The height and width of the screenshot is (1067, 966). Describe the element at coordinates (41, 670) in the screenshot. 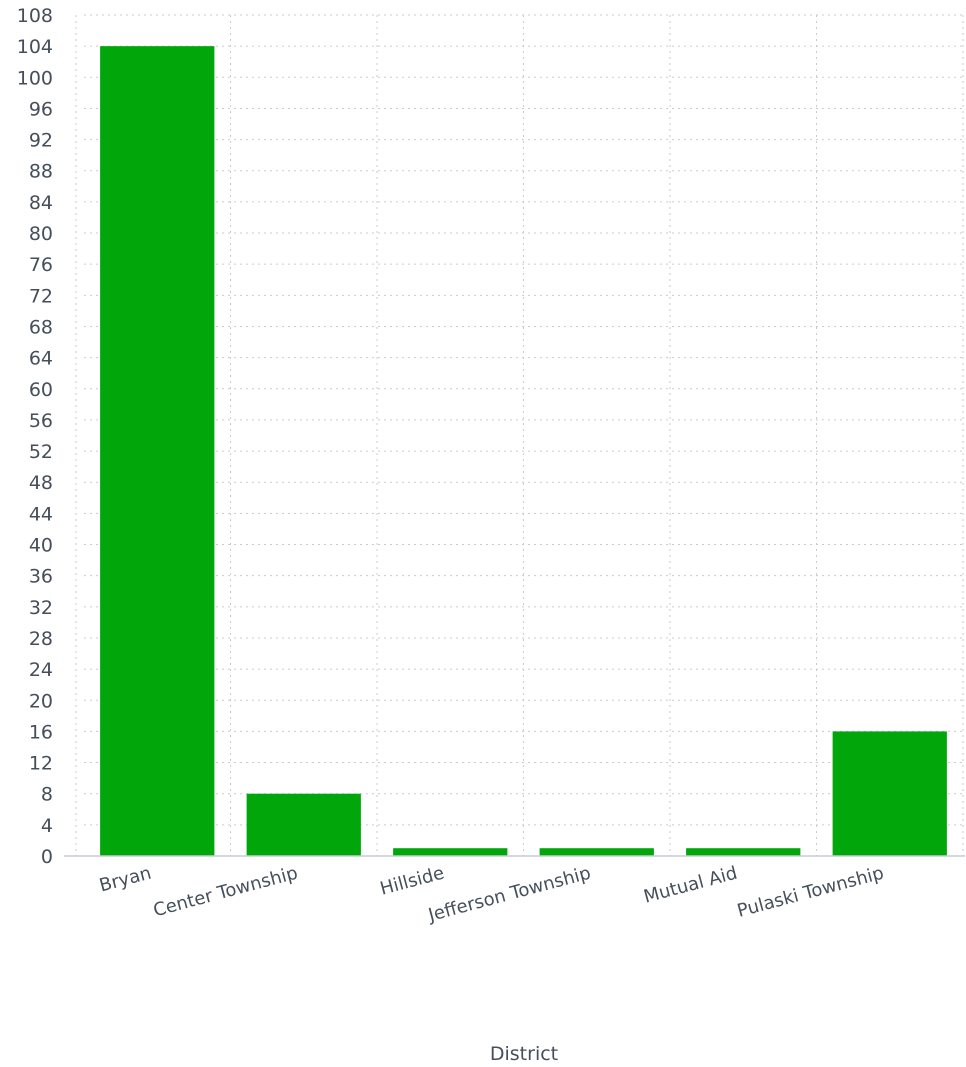

I see `y-tick-label: 24` at that location.